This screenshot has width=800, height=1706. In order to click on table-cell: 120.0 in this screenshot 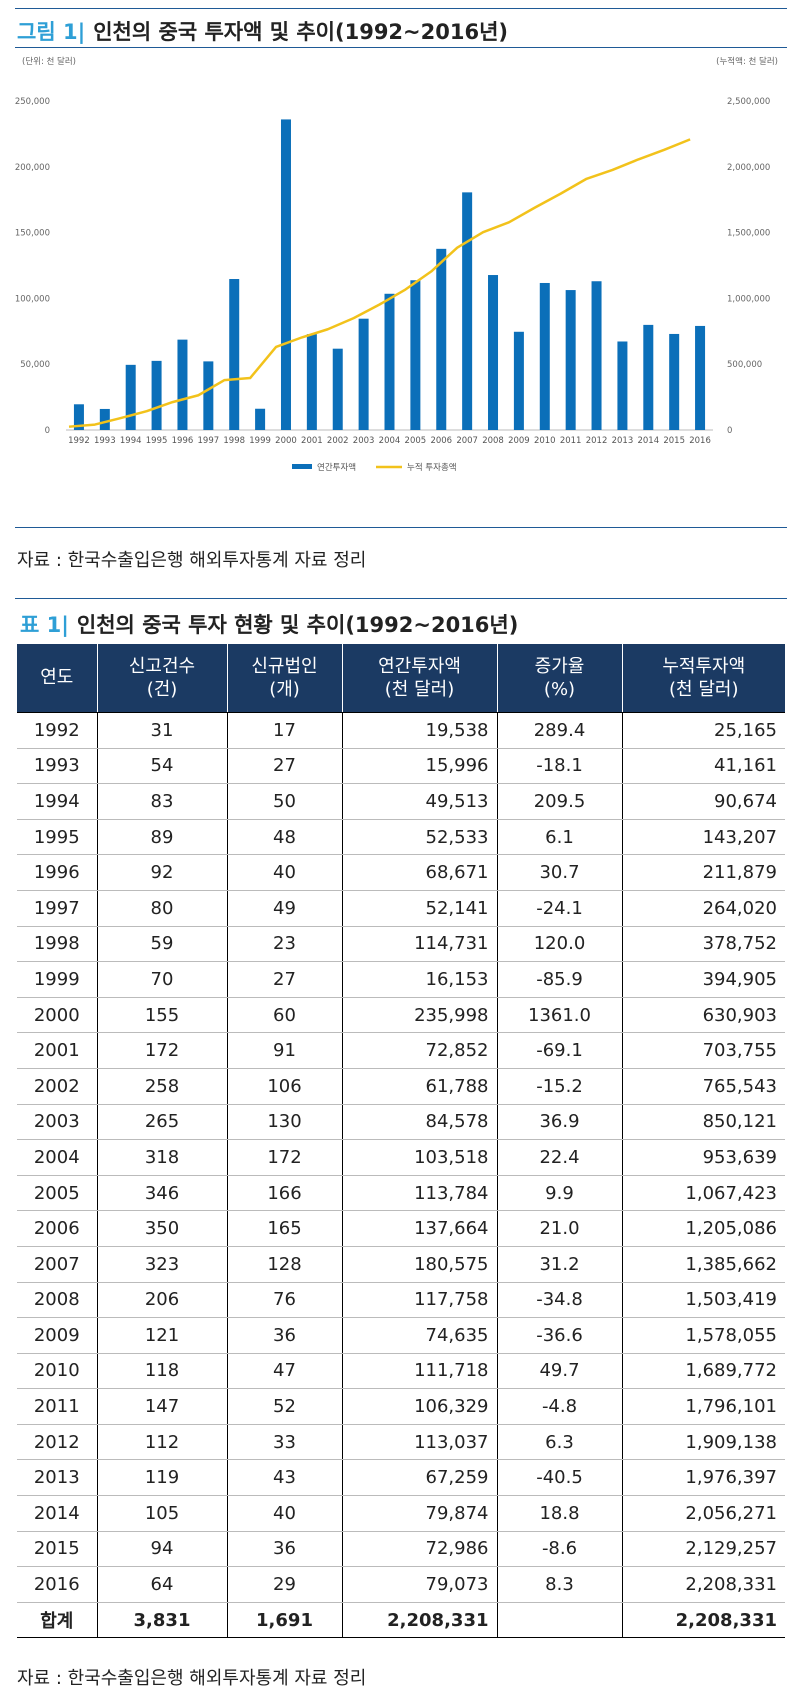, I will do `click(560, 944)`.